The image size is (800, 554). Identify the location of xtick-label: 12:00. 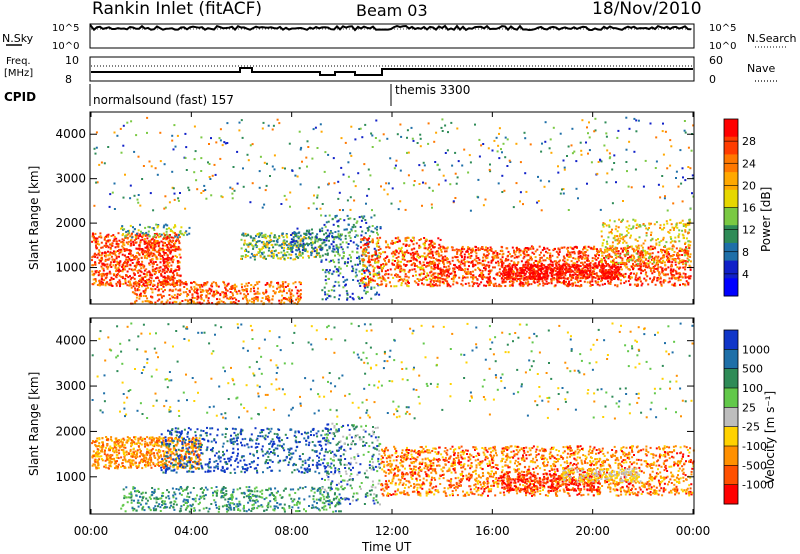
(392, 531).